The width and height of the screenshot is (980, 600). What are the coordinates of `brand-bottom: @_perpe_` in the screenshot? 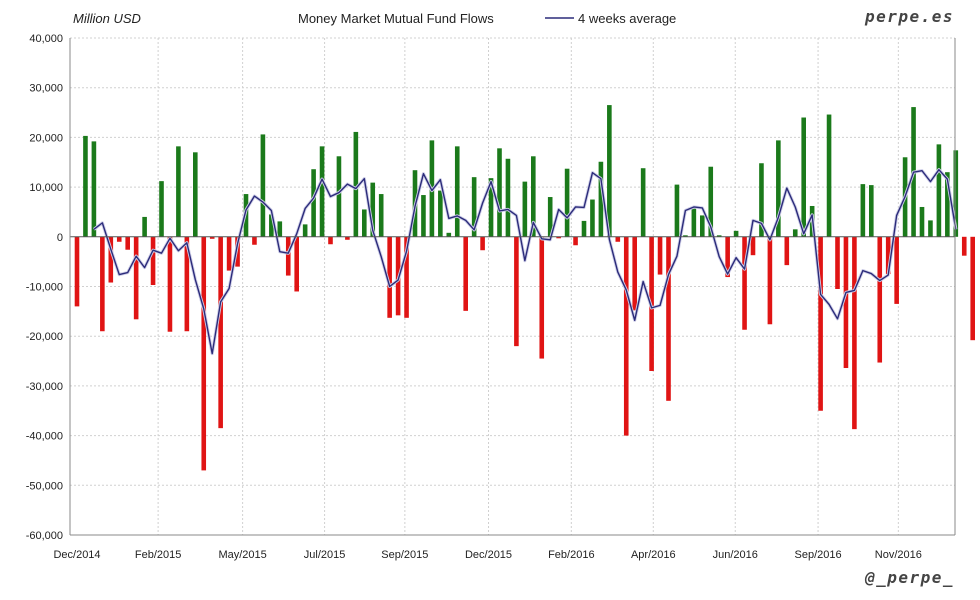 It's located at (909, 577).